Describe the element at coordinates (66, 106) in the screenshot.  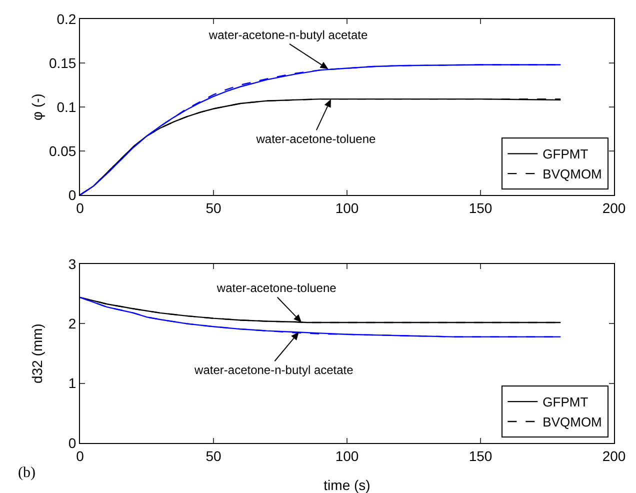
I see `y-tick-label: 0.1` at that location.